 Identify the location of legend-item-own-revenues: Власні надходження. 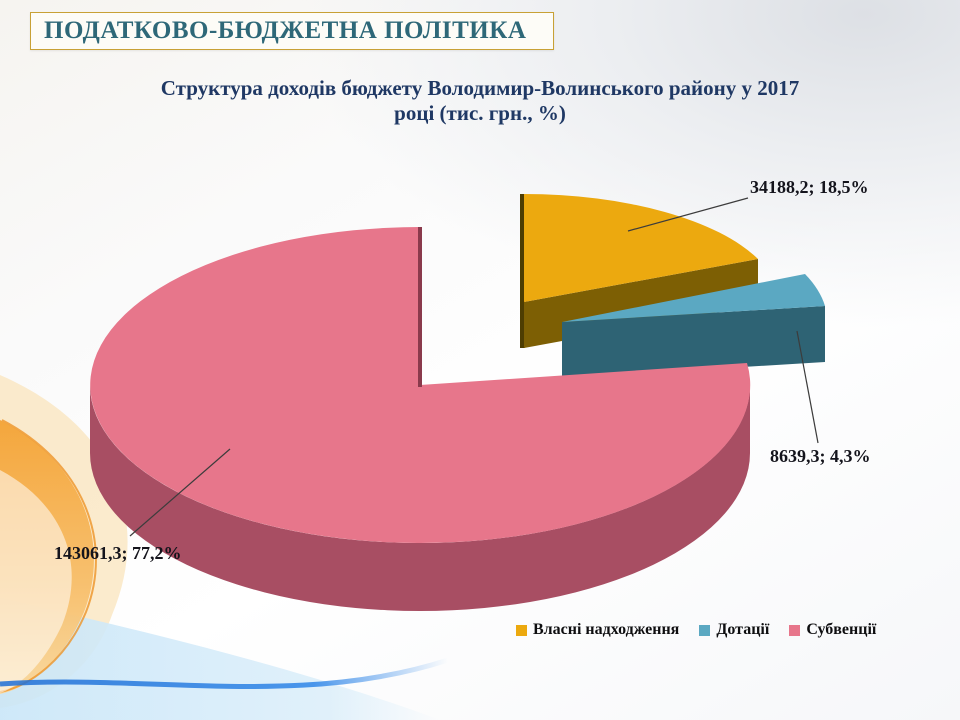
(597, 630).